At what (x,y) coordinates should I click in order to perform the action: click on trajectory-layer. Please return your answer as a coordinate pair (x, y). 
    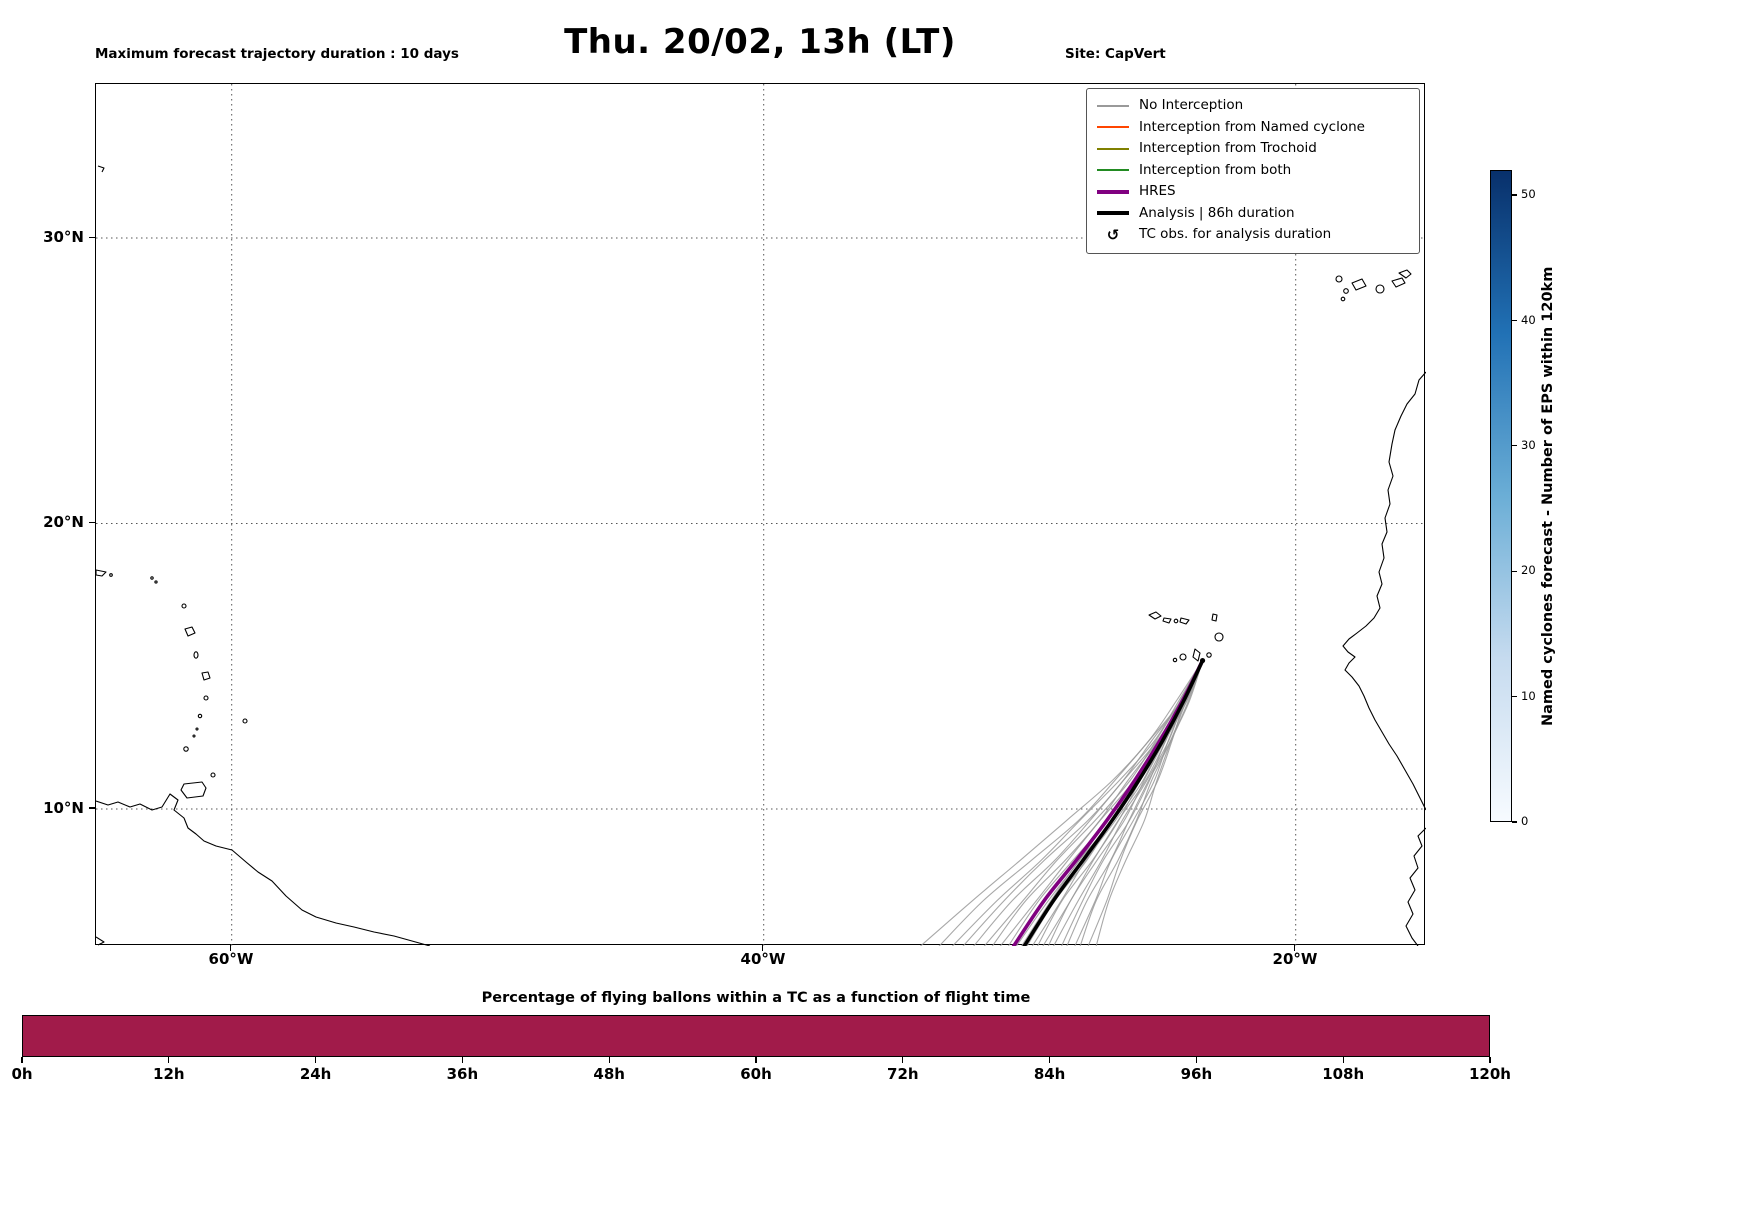
    Looking at the image, I should click on (1063, 802).